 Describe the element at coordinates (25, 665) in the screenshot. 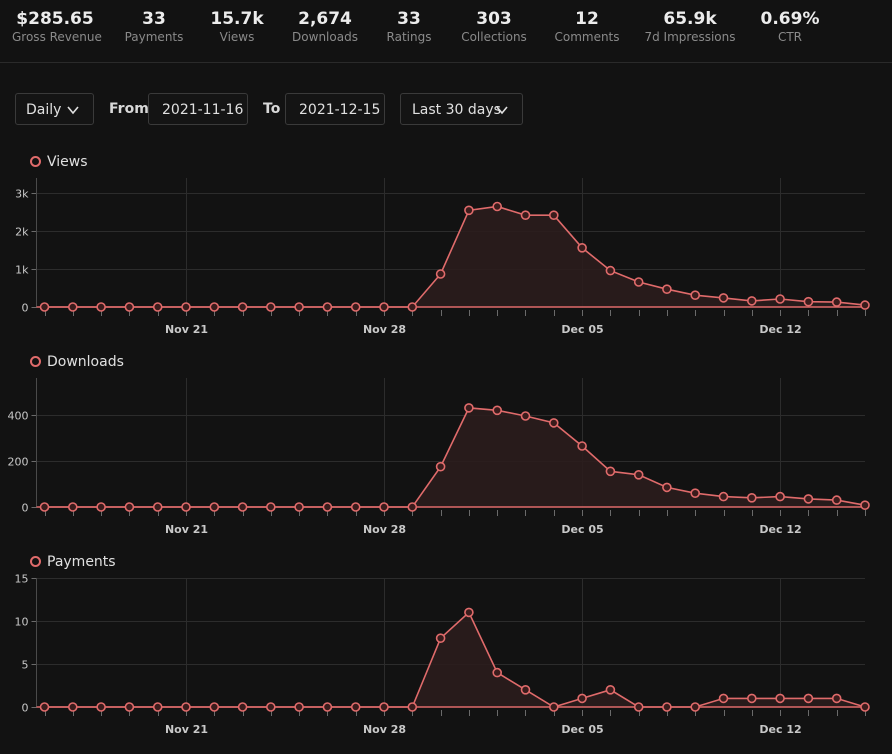

I see `y-tick-label: 5` at that location.